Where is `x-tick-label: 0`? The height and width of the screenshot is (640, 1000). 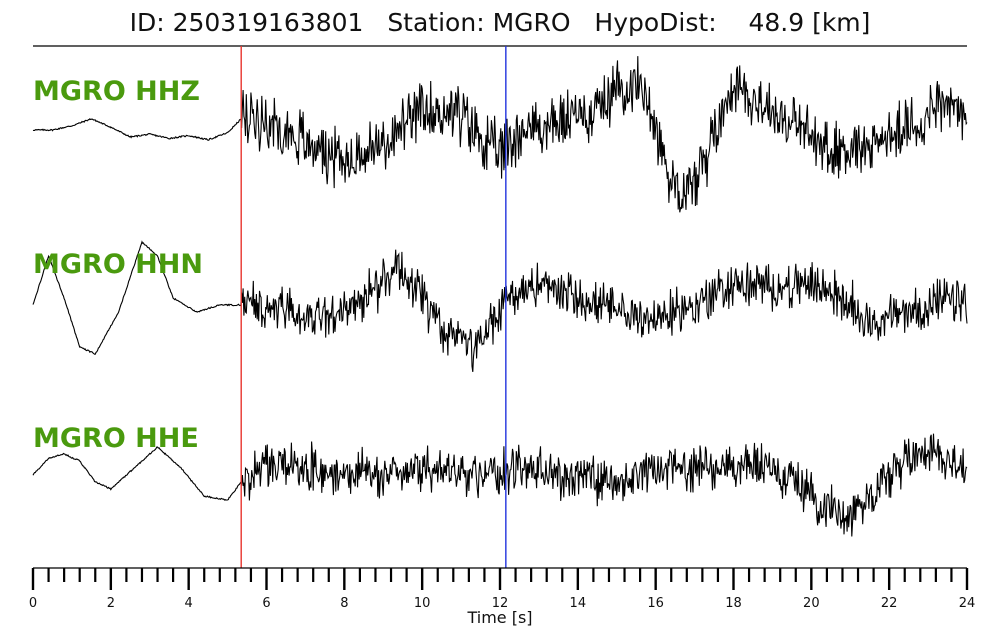 x-tick-label: 0 is located at coordinates (33, 603).